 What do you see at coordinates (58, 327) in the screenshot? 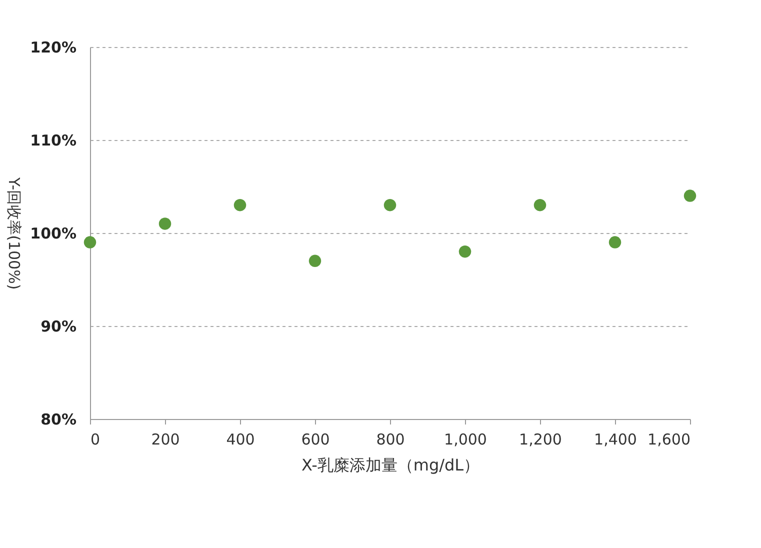
I see `y-tick-label: 90%` at bounding box center [58, 327].